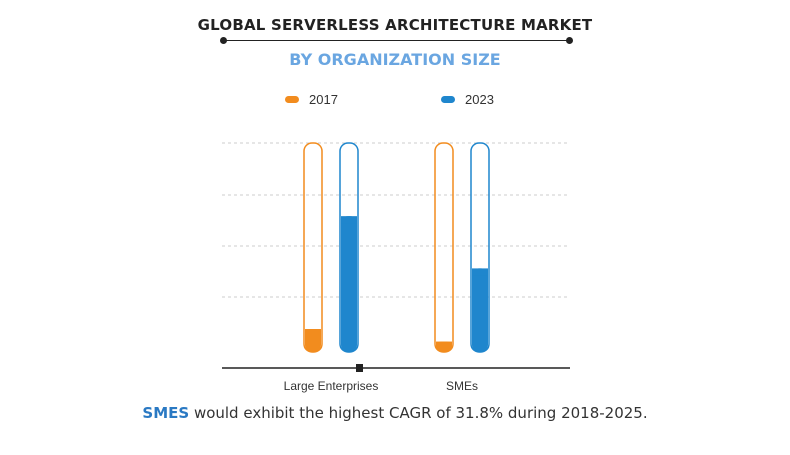 Image resolution: width=790 pixels, height=455 pixels. What do you see at coordinates (397, 40) in the screenshot?
I see `title-divider` at bounding box center [397, 40].